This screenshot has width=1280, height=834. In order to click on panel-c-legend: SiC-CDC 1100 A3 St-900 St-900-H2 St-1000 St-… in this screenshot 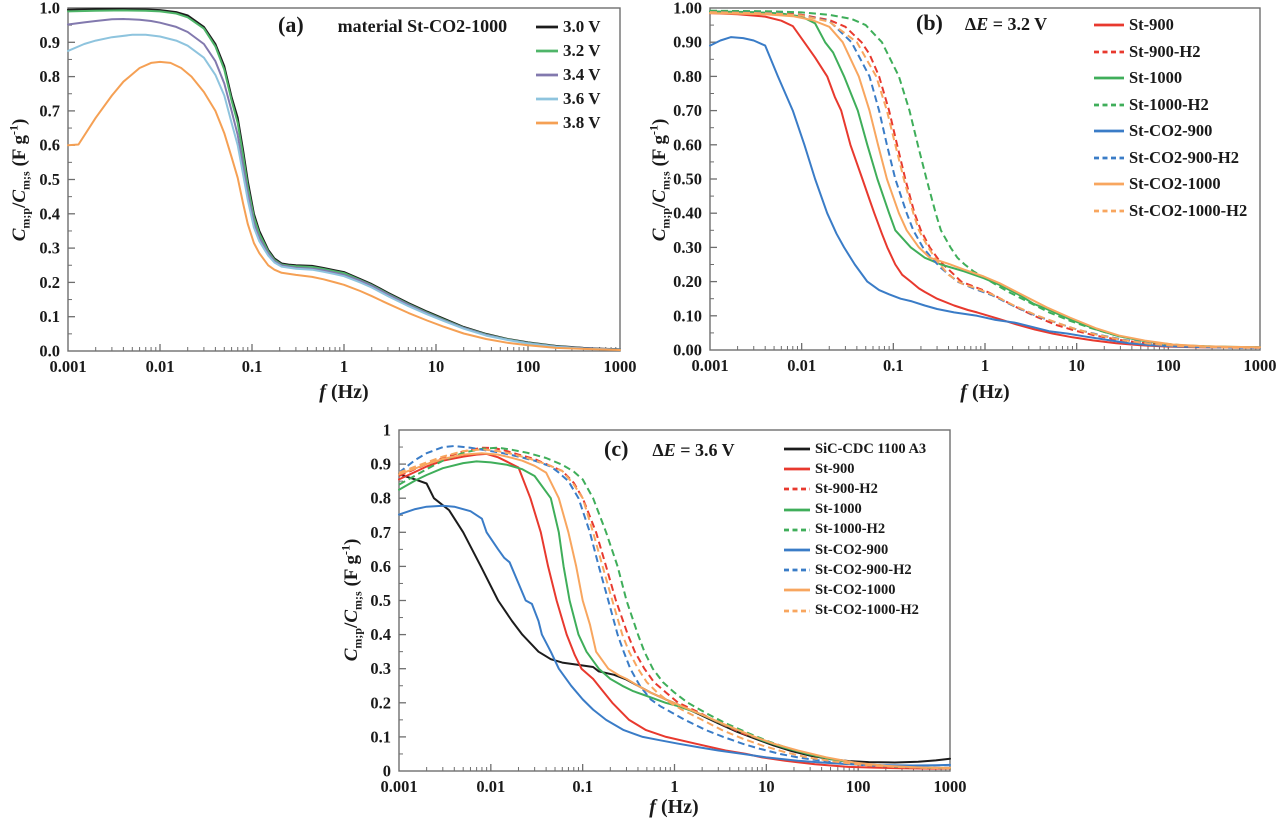, I will do `click(855, 530)`.